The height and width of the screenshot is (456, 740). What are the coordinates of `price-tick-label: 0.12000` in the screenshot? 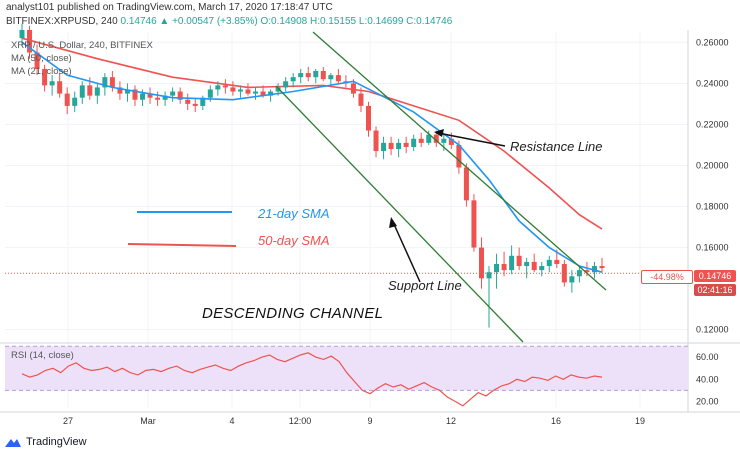 It's located at (712, 330).